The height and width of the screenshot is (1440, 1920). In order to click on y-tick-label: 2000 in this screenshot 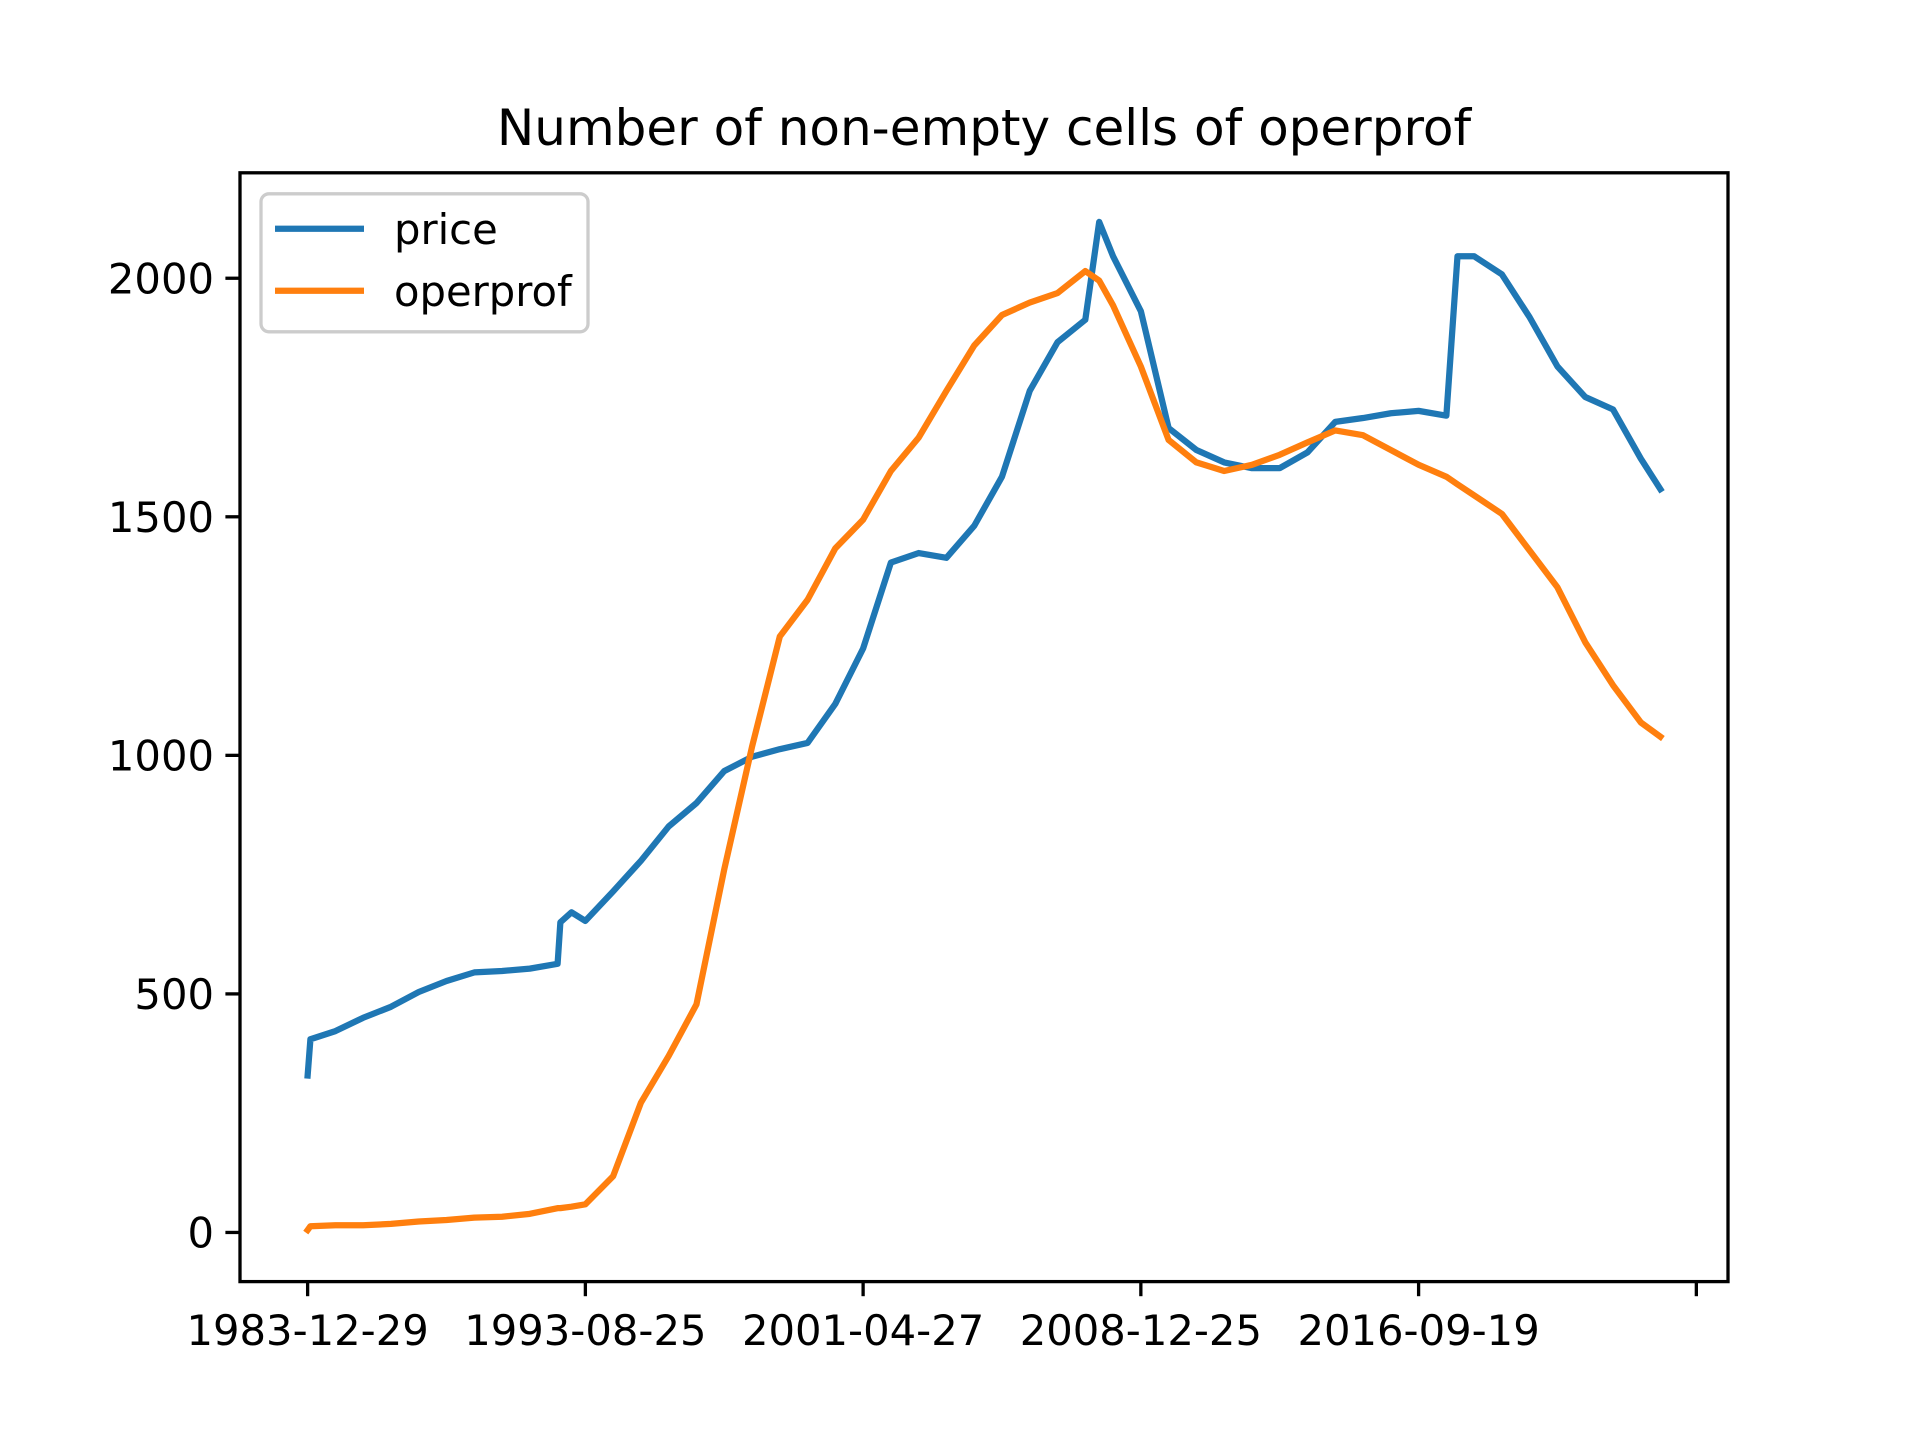, I will do `click(161, 278)`.